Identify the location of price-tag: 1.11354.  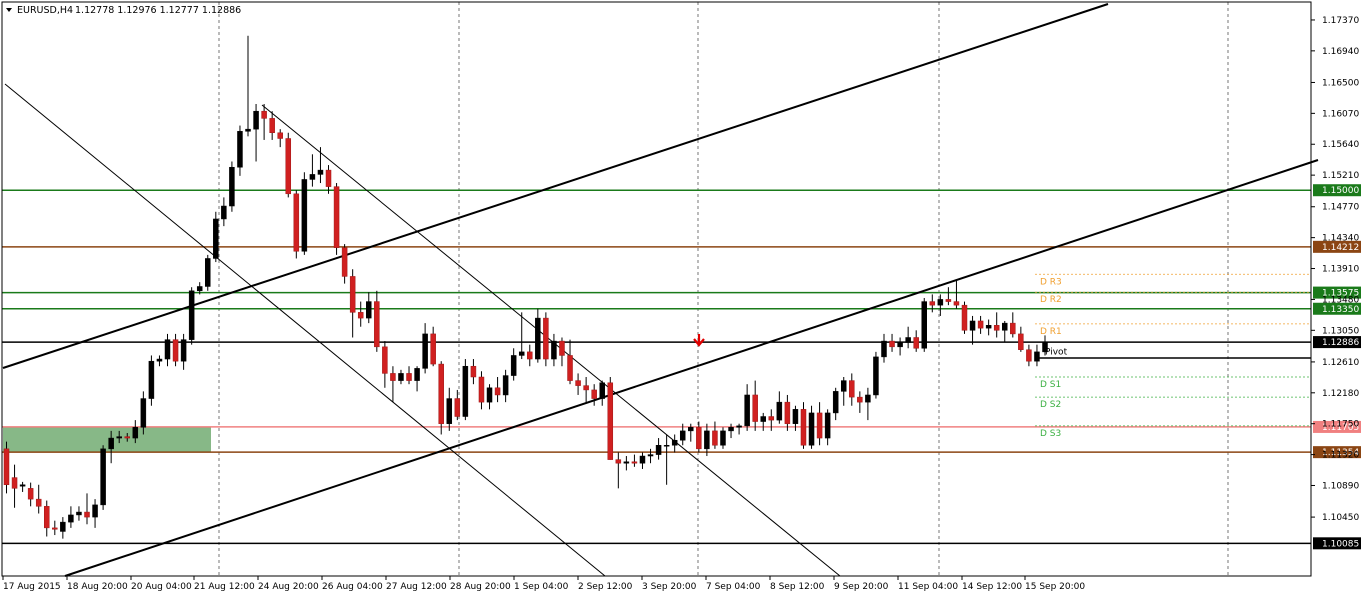
(1337, 452).